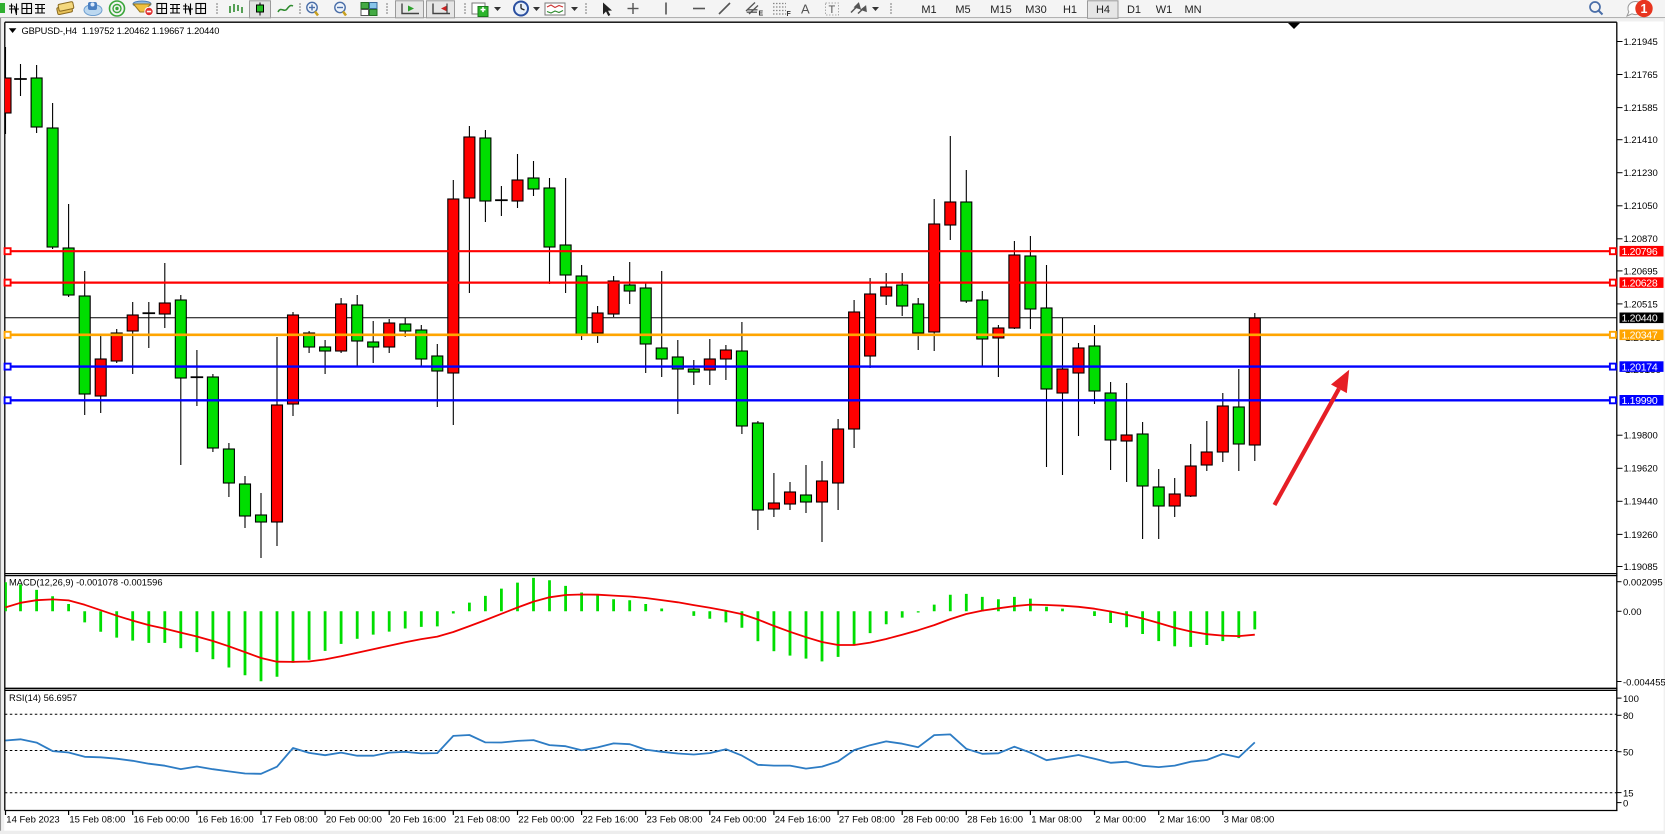 The image size is (1665, 834). I want to click on svg-text: T, so click(832, 10).